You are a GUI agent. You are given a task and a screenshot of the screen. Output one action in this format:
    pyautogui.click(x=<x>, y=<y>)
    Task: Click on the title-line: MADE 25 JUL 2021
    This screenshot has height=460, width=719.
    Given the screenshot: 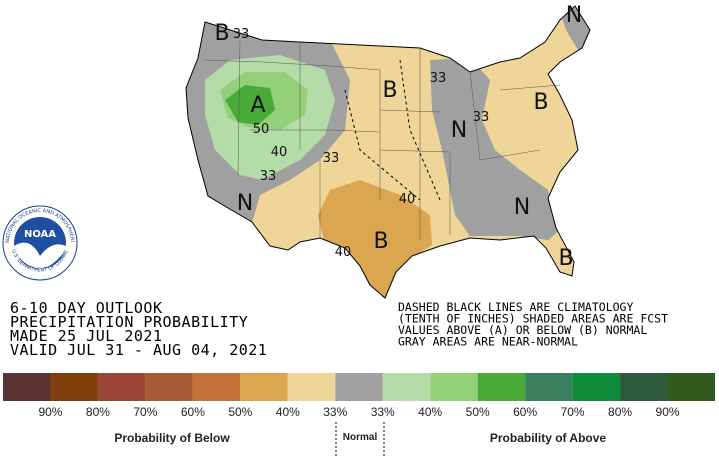 What is the action you would take?
    pyautogui.click(x=86, y=336)
    